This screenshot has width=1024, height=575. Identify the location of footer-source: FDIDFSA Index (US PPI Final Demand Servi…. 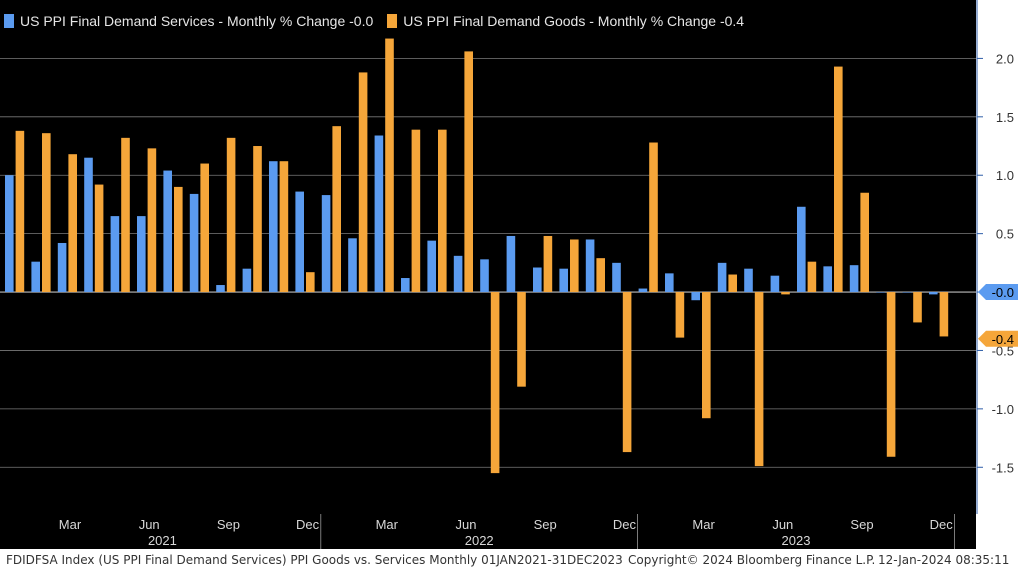
(314, 560).